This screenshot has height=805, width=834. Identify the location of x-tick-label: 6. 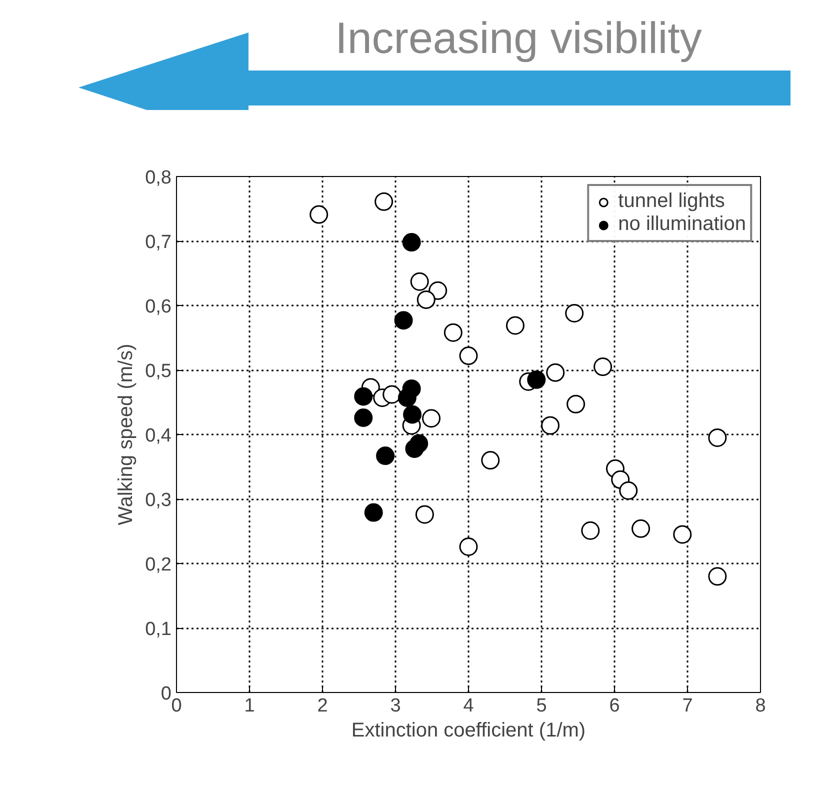
(614, 706).